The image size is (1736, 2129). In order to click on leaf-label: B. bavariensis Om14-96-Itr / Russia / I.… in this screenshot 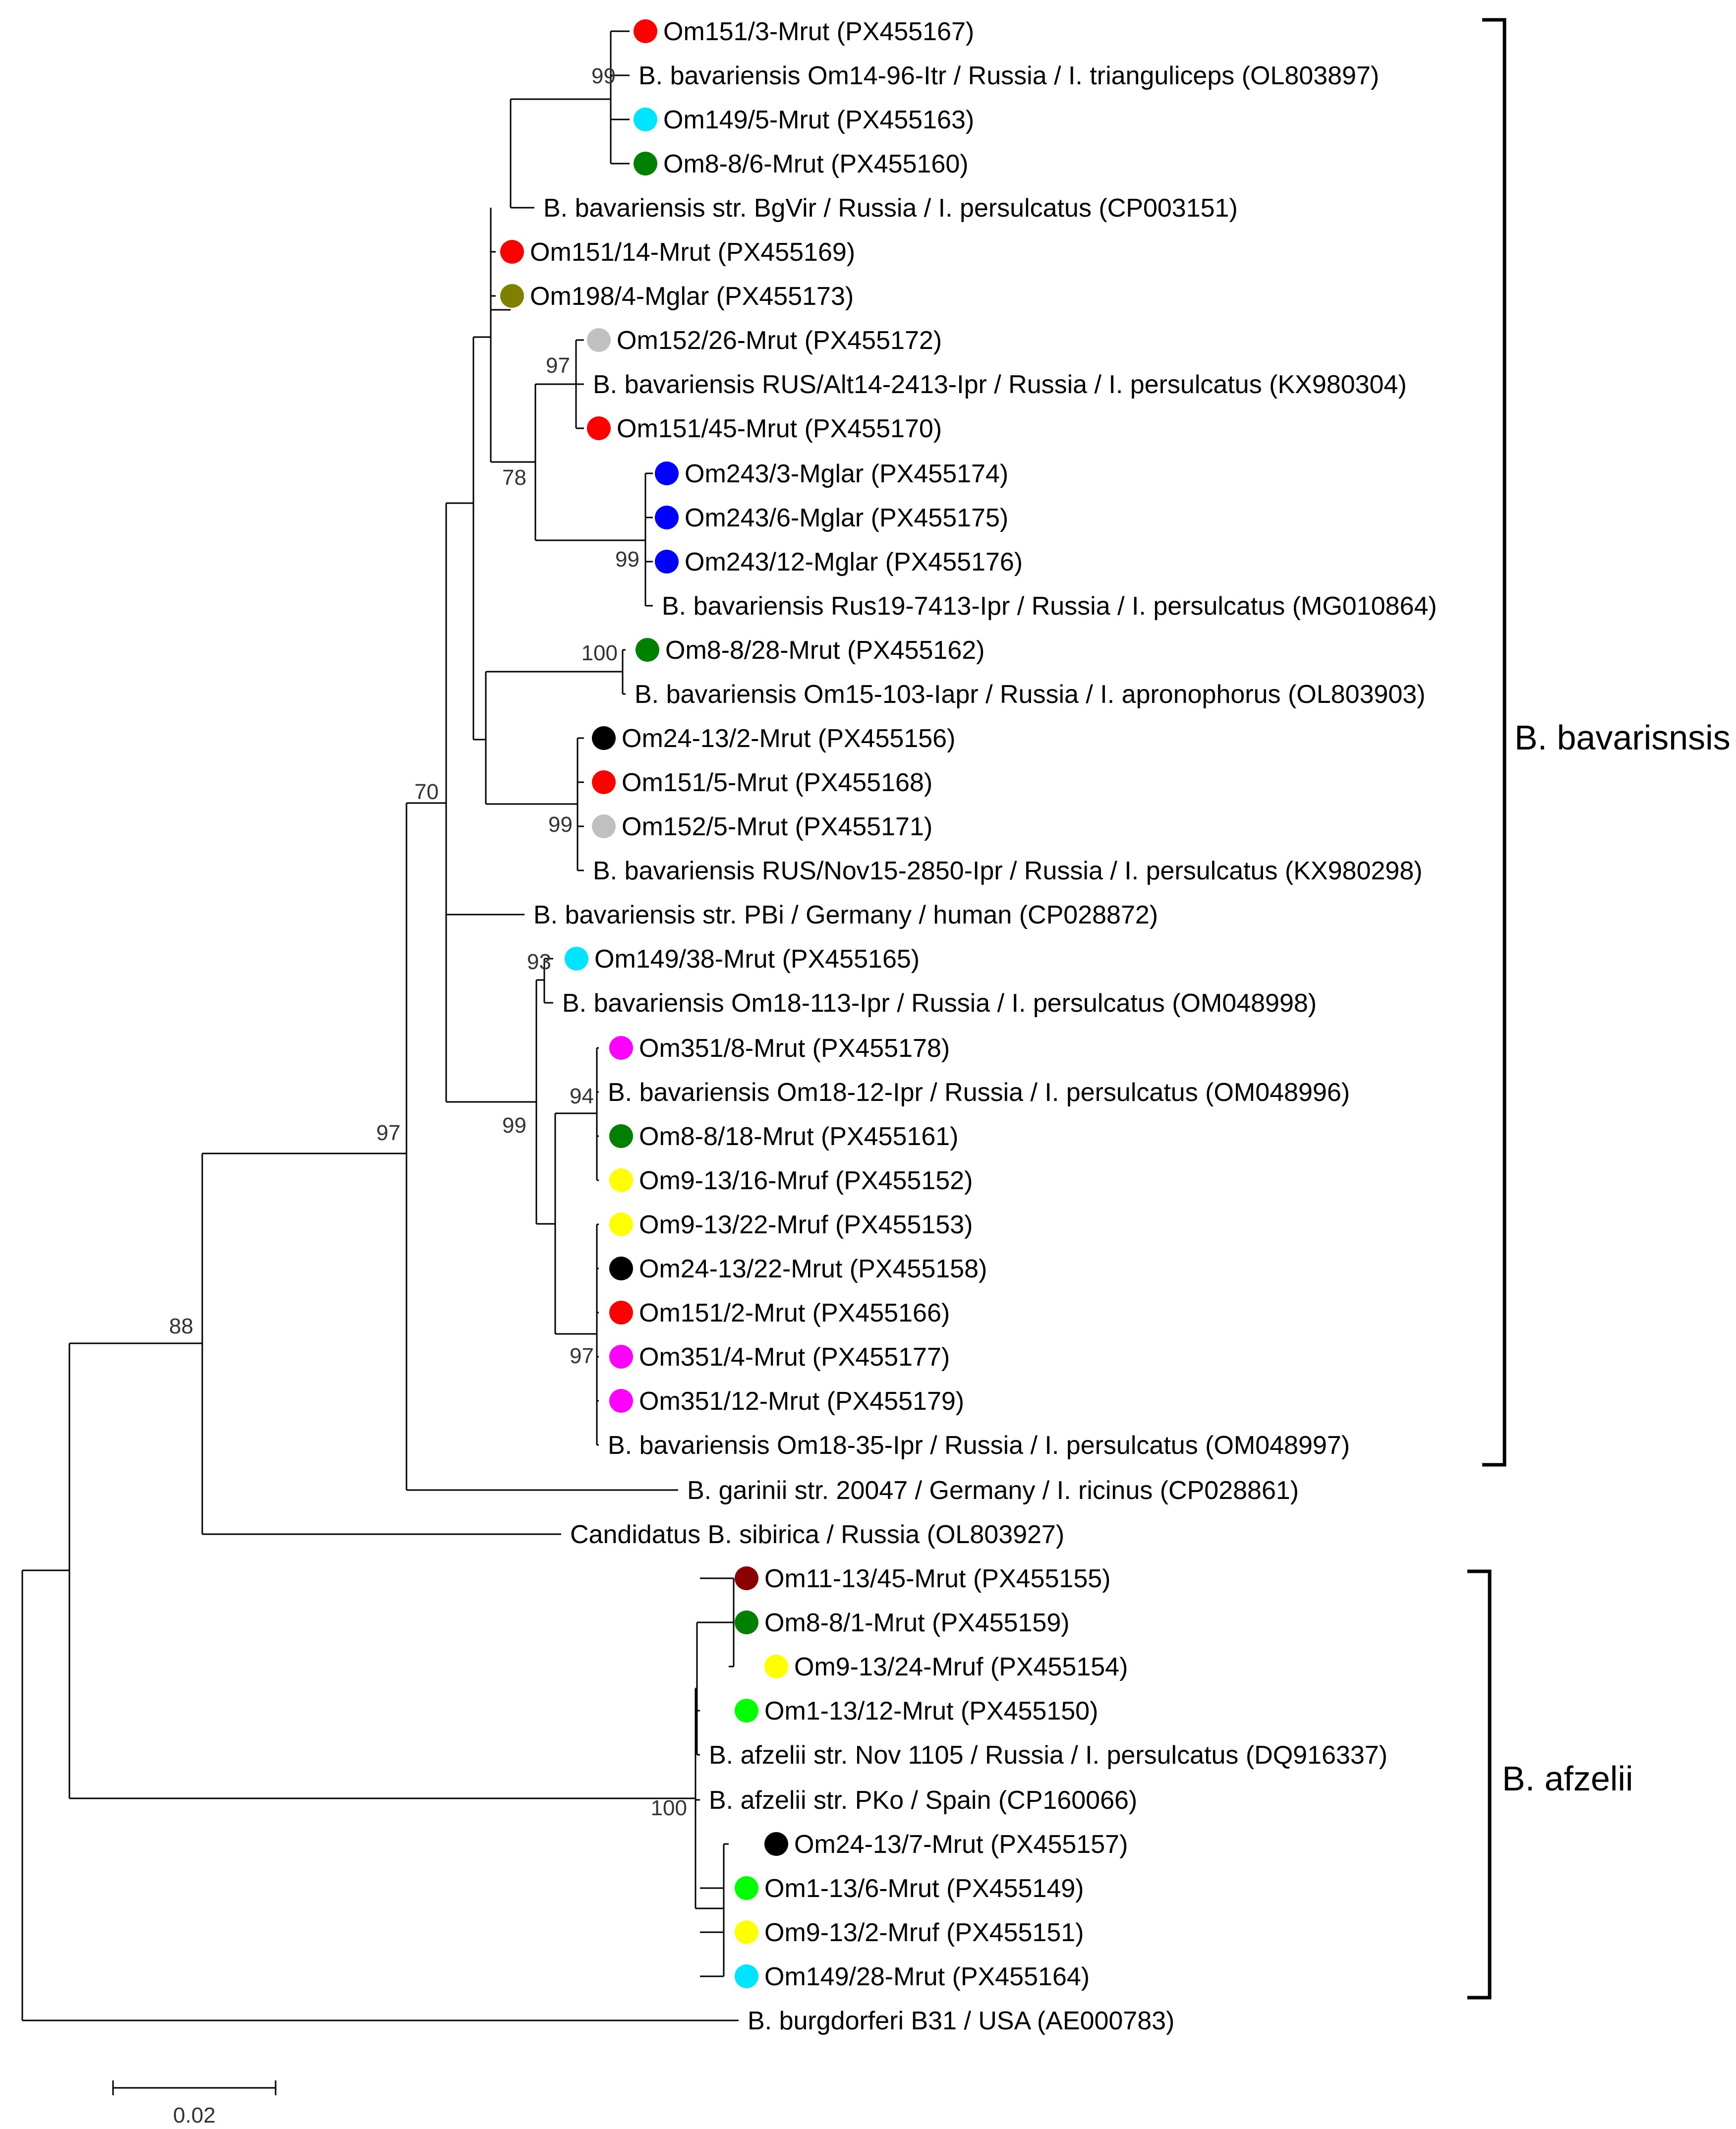, I will do `click(1008, 76)`.